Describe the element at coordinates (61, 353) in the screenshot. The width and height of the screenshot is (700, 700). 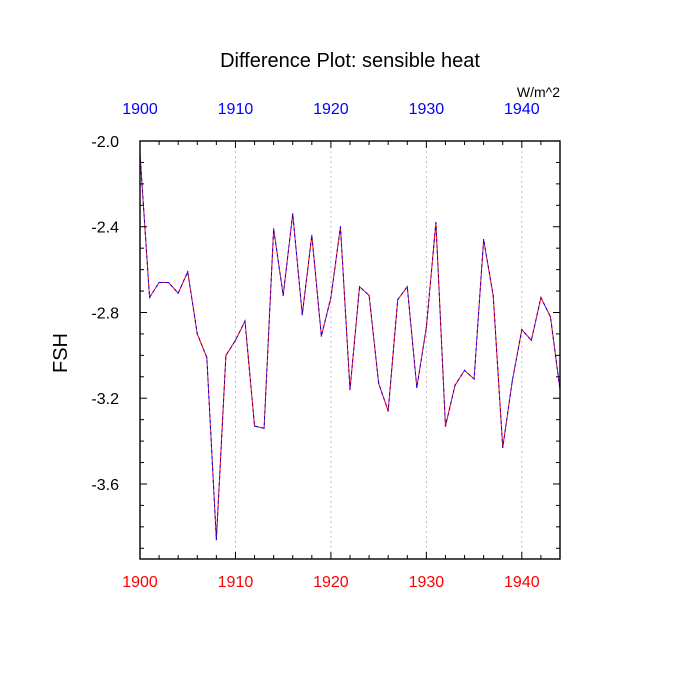
I see `y-axis-label: FSH` at that location.